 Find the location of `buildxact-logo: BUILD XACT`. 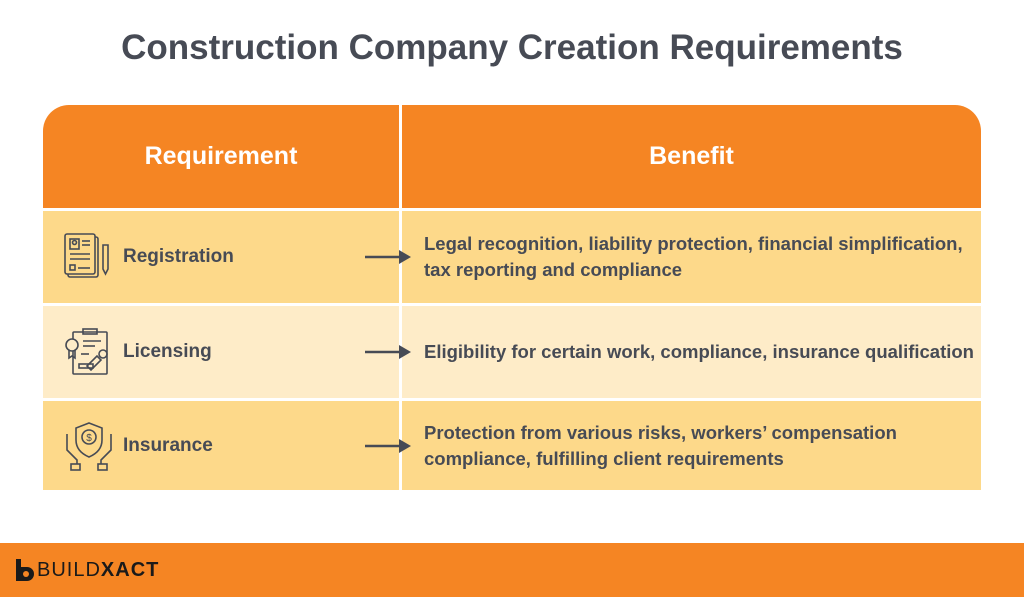

buildxact-logo: BUILD XACT is located at coordinates (86, 570).